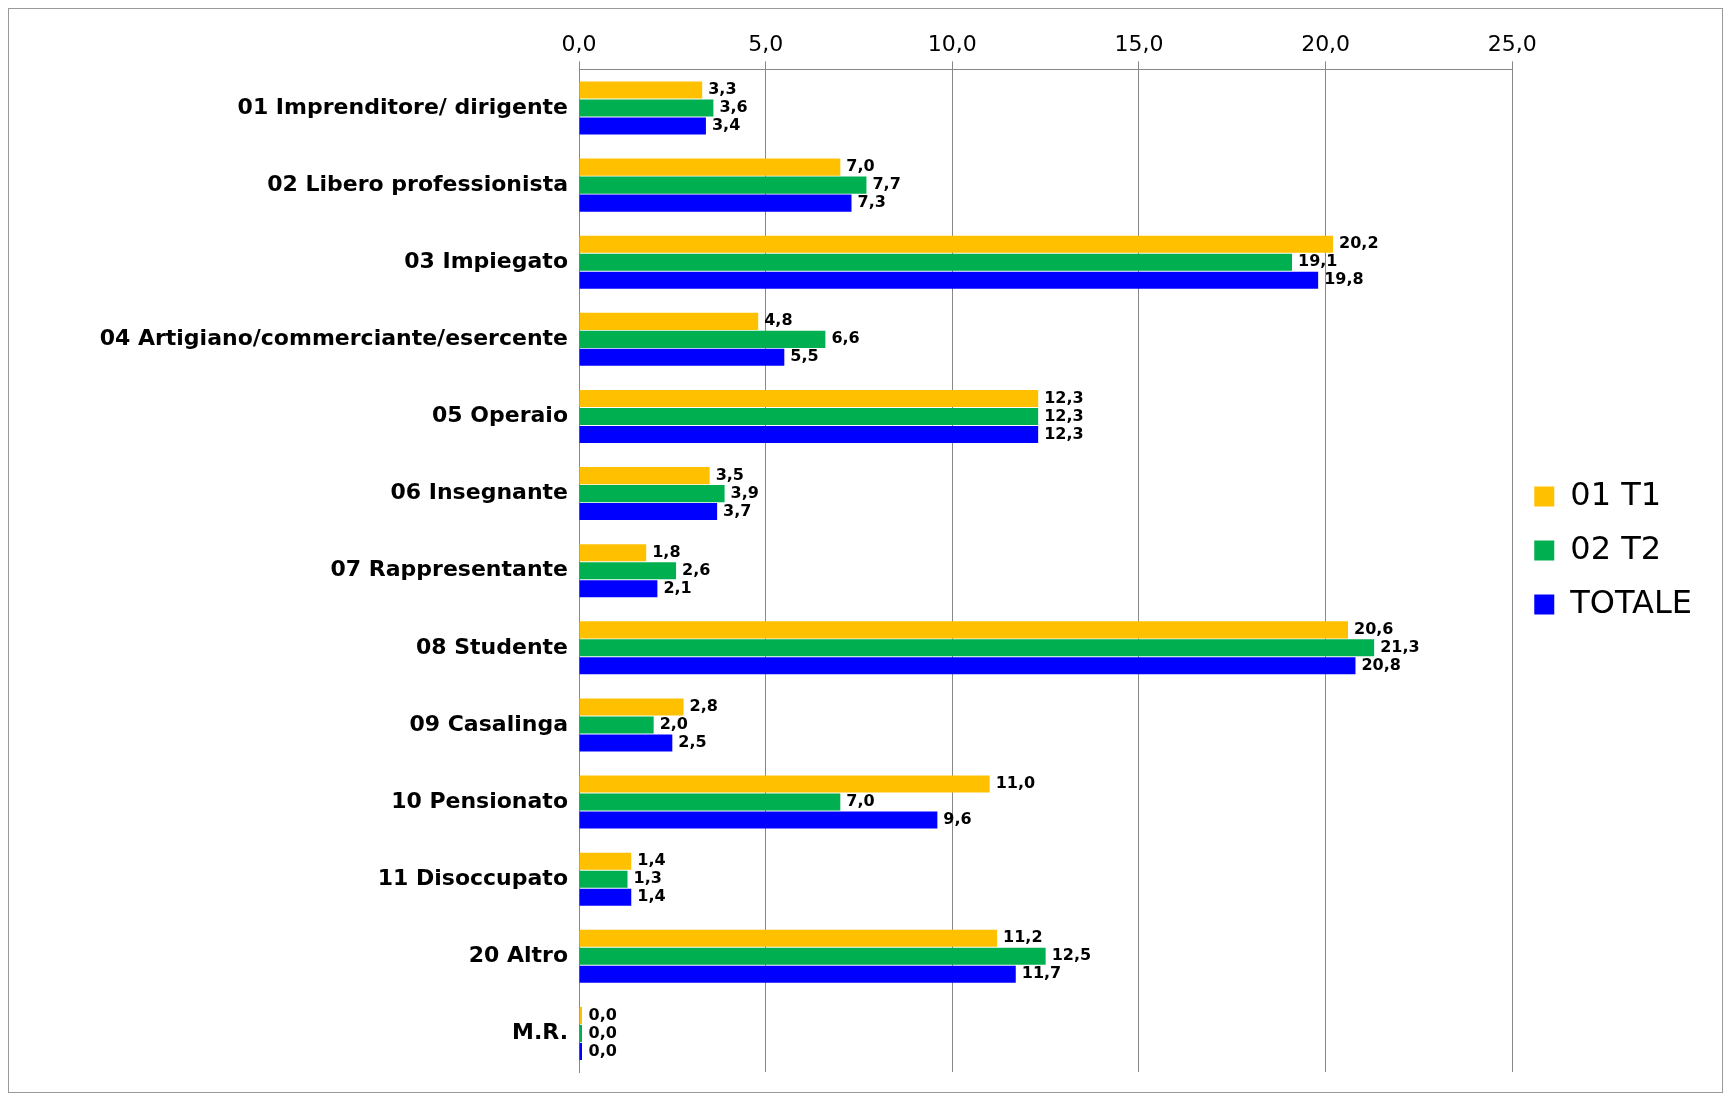  I want to click on y-tick-label: 03 Impiegato, so click(486, 260).